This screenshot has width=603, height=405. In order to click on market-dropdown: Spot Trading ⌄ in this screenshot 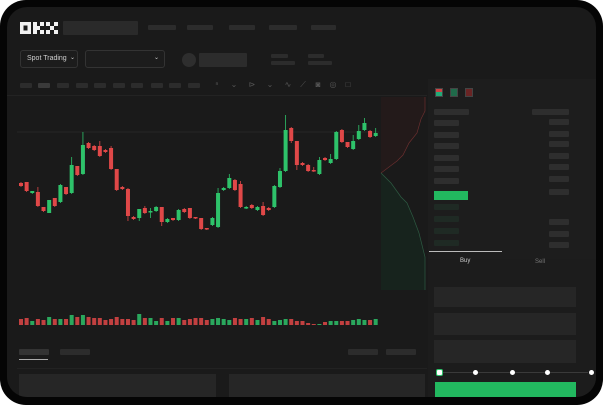, I will do `click(49, 59)`.